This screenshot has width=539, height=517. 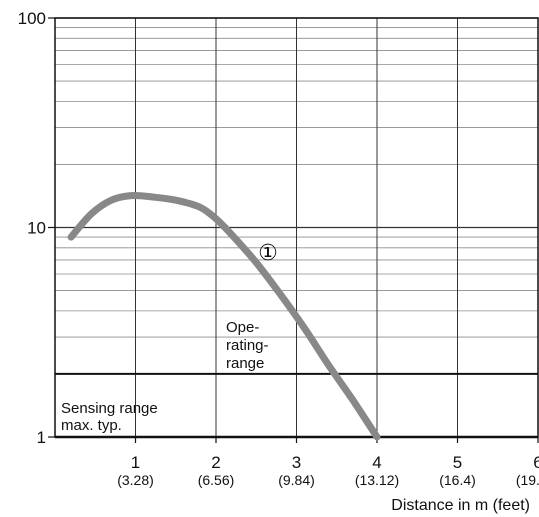 I want to click on x-tick-sublabel: (19.69), so click(x=527, y=480).